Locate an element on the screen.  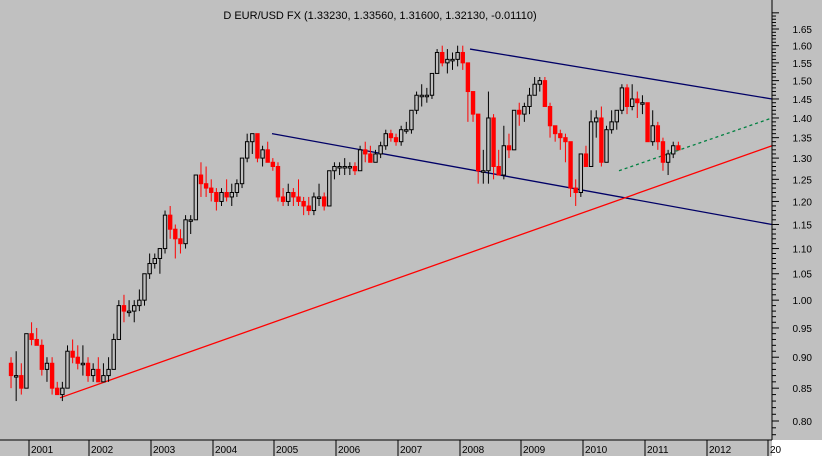
y-tick-label: 1.15 is located at coordinates (803, 225).